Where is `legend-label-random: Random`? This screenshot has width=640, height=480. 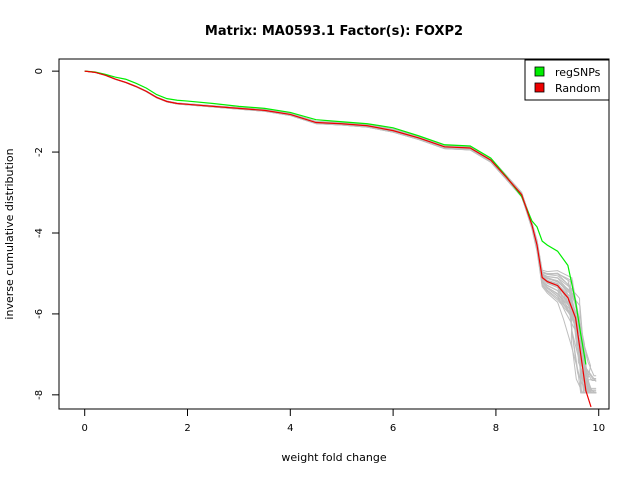
legend-label-random: Random is located at coordinates (578, 88).